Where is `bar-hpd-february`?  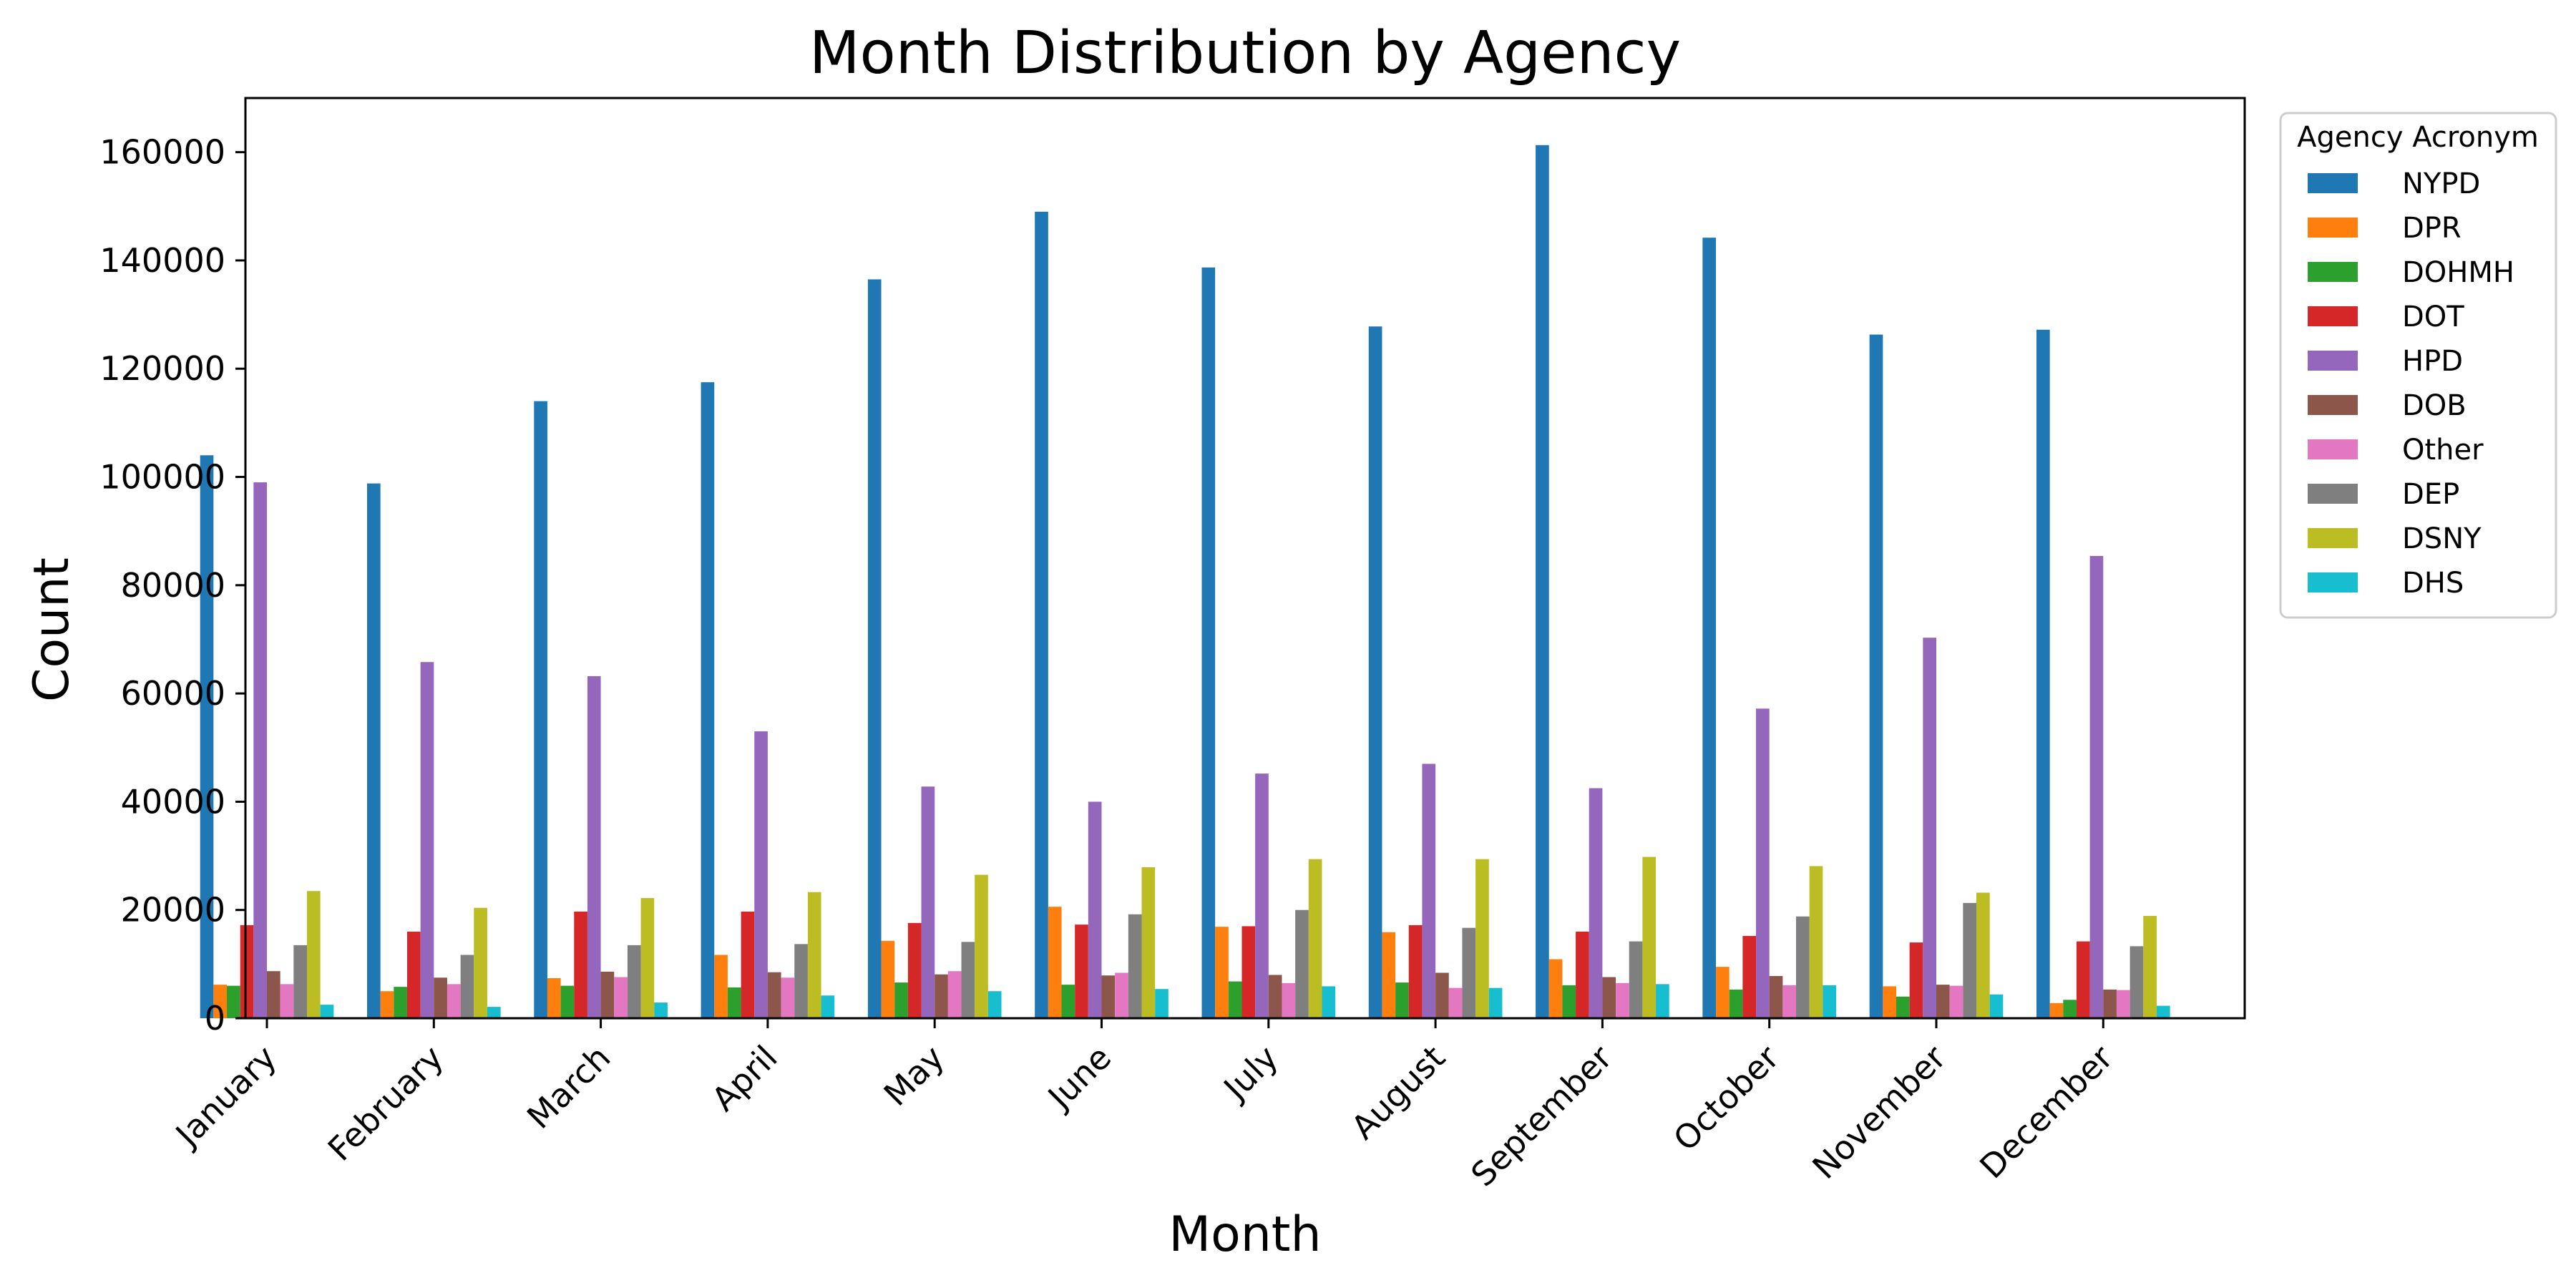 bar-hpd-february is located at coordinates (427, 840).